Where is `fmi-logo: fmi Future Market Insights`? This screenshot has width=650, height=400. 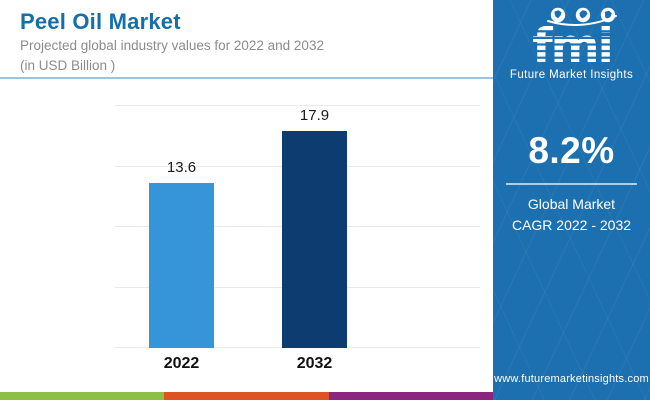
fmi-logo: fmi Future Market Insights is located at coordinates (571, 43).